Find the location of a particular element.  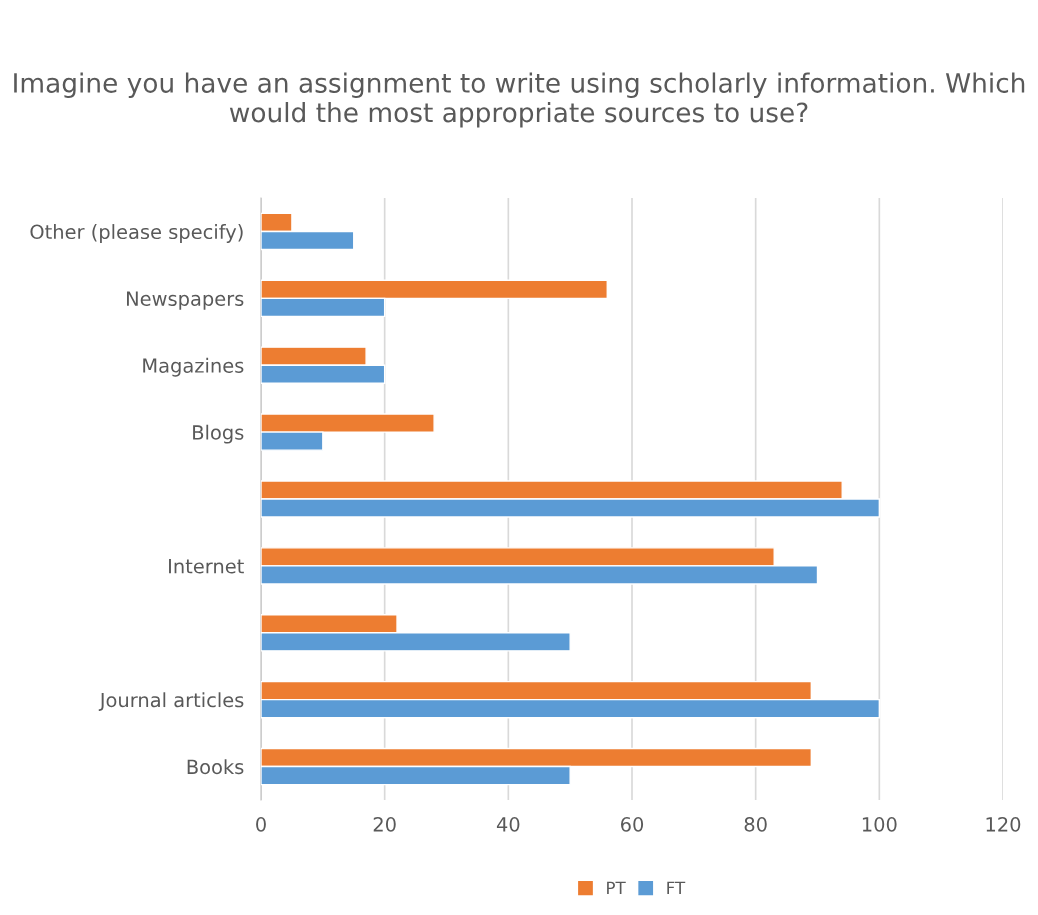

y-tick-label: Magazines is located at coordinates (193, 367).